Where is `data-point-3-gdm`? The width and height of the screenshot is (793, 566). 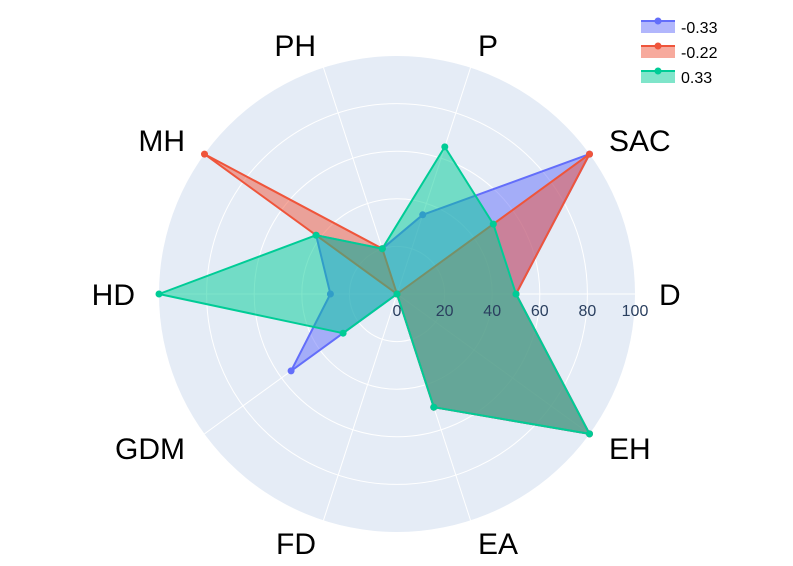 data-point-3-gdm is located at coordinates (343, 333).